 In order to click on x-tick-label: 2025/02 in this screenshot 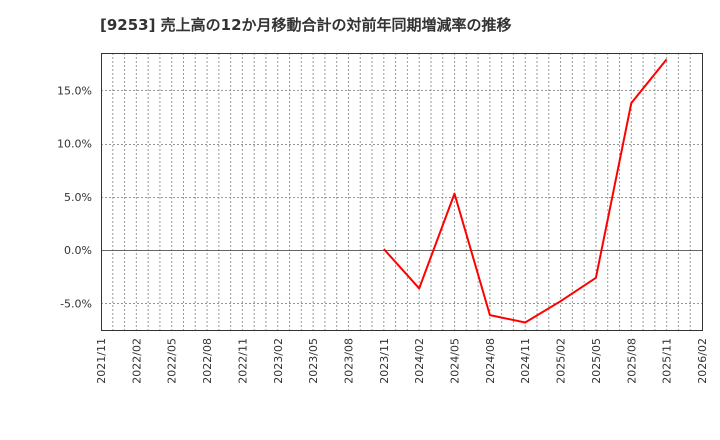, I will do `click(561, 361)`.